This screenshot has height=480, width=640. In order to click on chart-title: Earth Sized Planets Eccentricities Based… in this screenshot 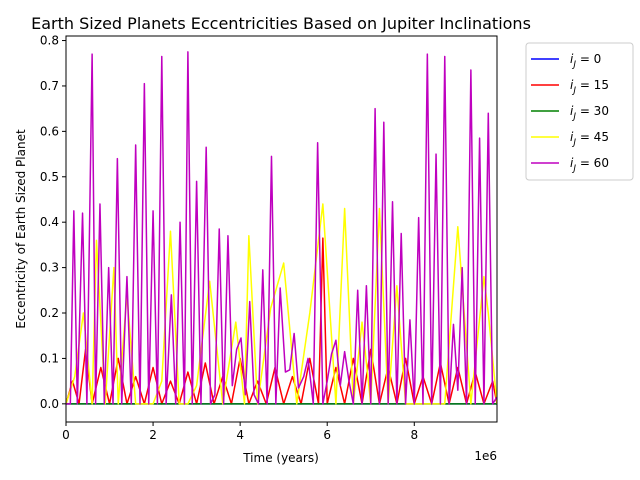, I will do `click(281, 23)`.